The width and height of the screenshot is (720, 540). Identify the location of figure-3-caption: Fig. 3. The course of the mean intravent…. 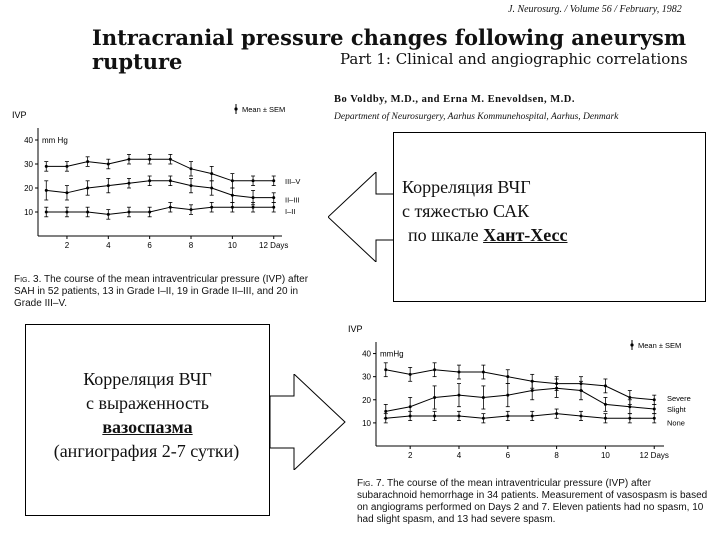
(164, 292).